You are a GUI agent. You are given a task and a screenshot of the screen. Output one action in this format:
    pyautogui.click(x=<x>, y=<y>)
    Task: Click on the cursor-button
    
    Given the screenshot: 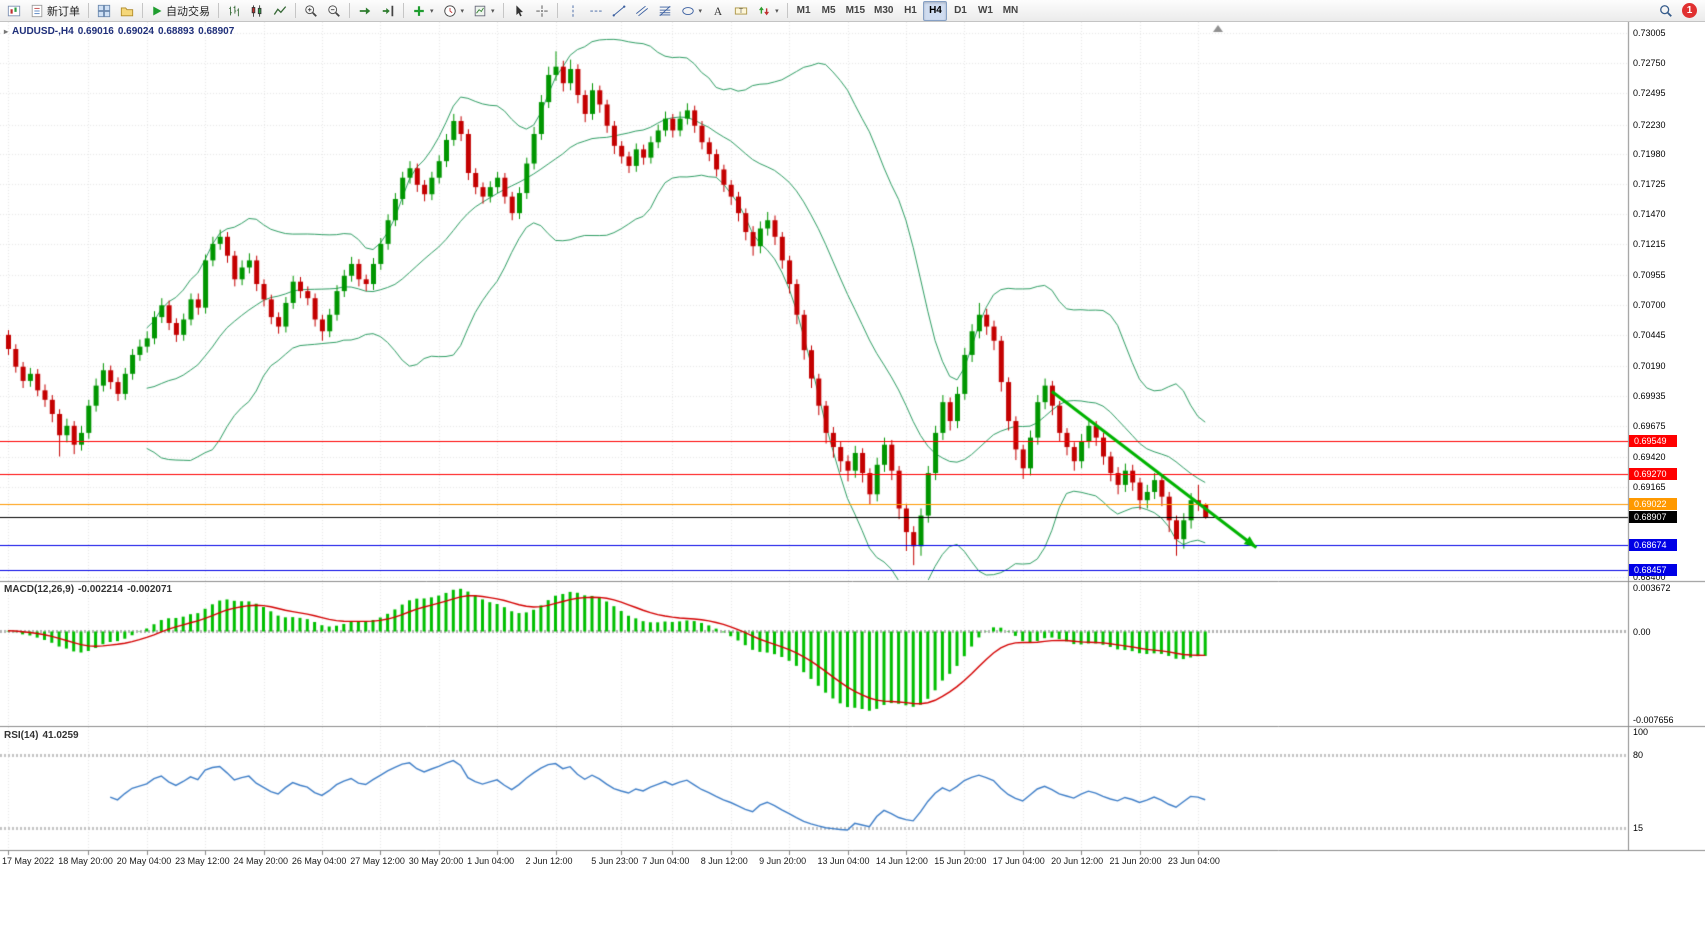 What is the action you would take?
    pyautogui.click(x=519, y=11)
    